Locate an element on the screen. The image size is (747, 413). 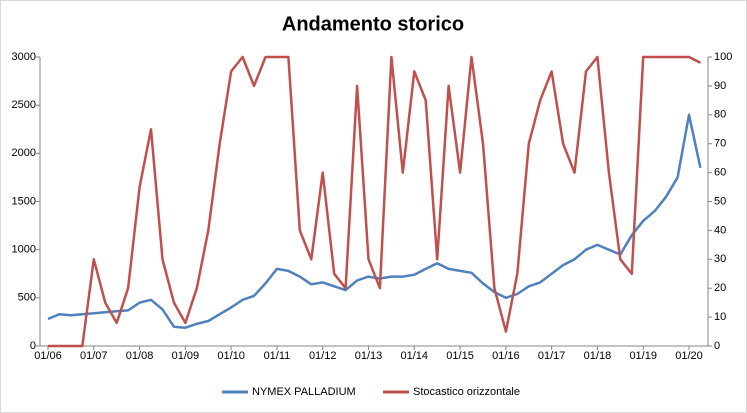
x-tick-label: 01/18 is located at coordinates (598, 356).